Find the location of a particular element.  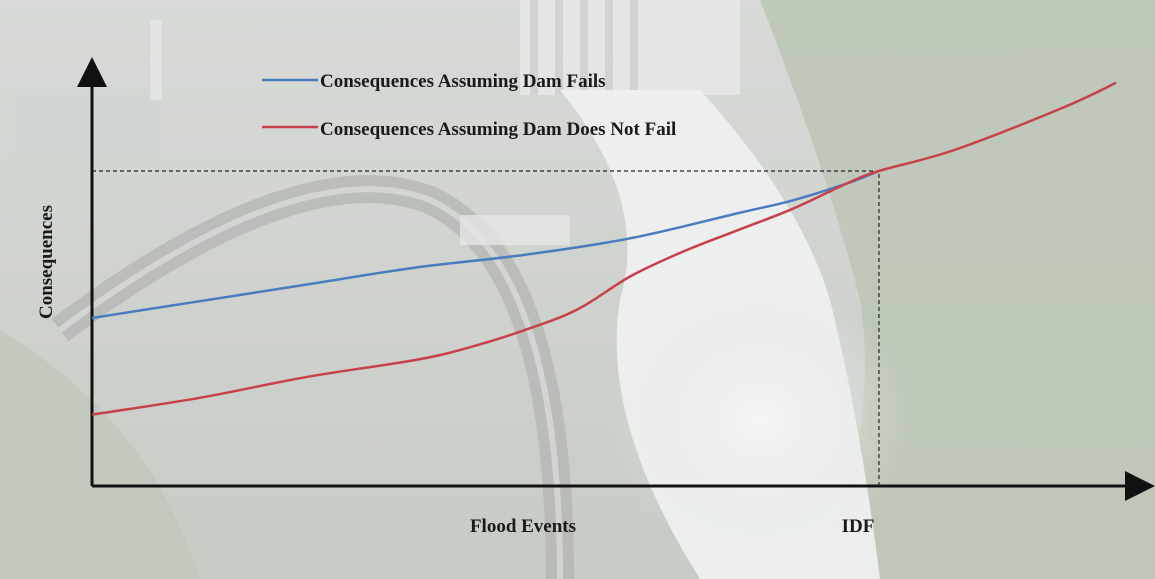

x-axis-label: Flood Events is located at coordinates (523, 526).